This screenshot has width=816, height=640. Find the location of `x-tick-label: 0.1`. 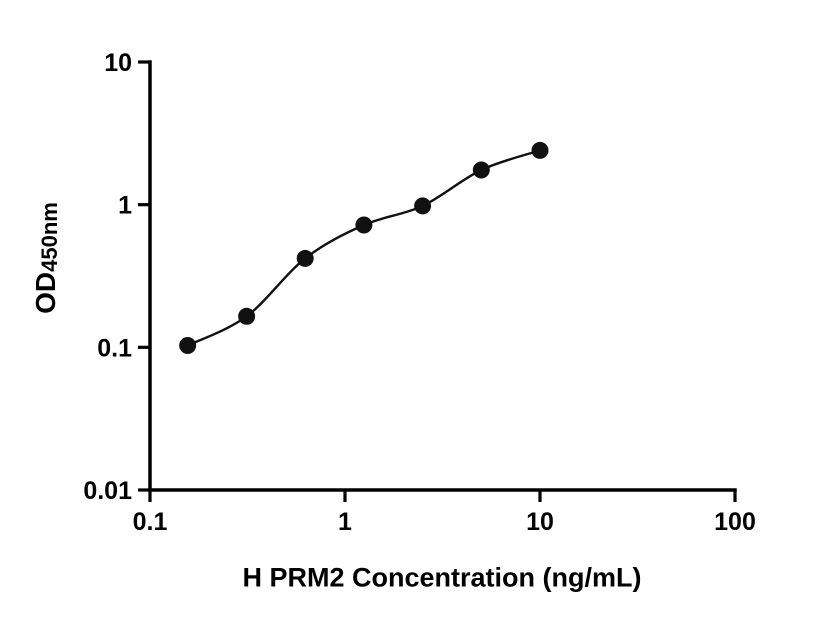

x-tick-label: 0.1 is located at coordinates (150, 522).